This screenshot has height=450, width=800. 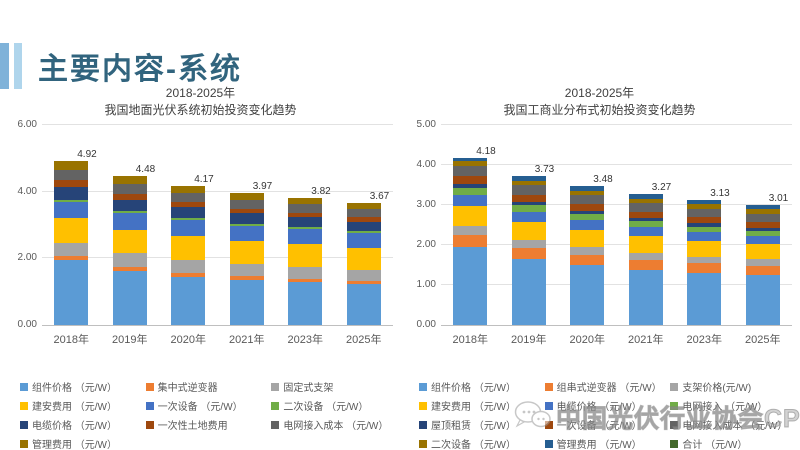 What do you see at coordinates (599, 102) in the screenshot?
I see `chart-title: 2018-2025年 我国工商业分布式初始投资变化趋势` at bounding box center [599, 102].